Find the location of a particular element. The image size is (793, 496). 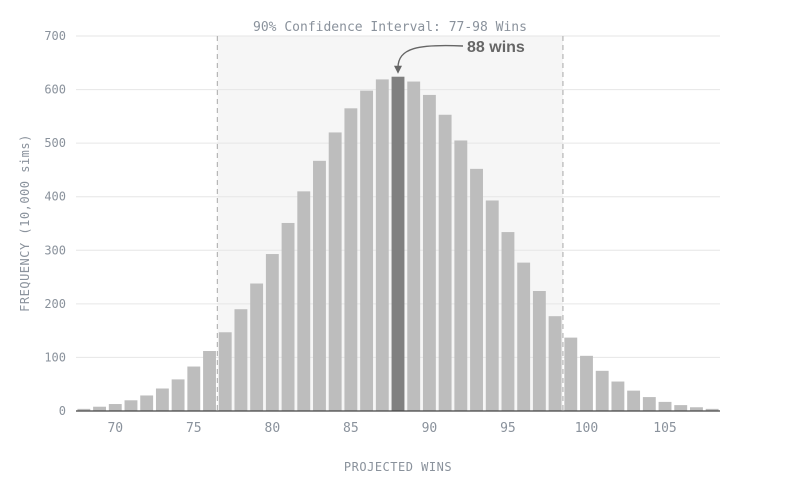

x-axis-ticks: 70 75 80 85 90 95 100 105 is located at coordinates (391, 428).